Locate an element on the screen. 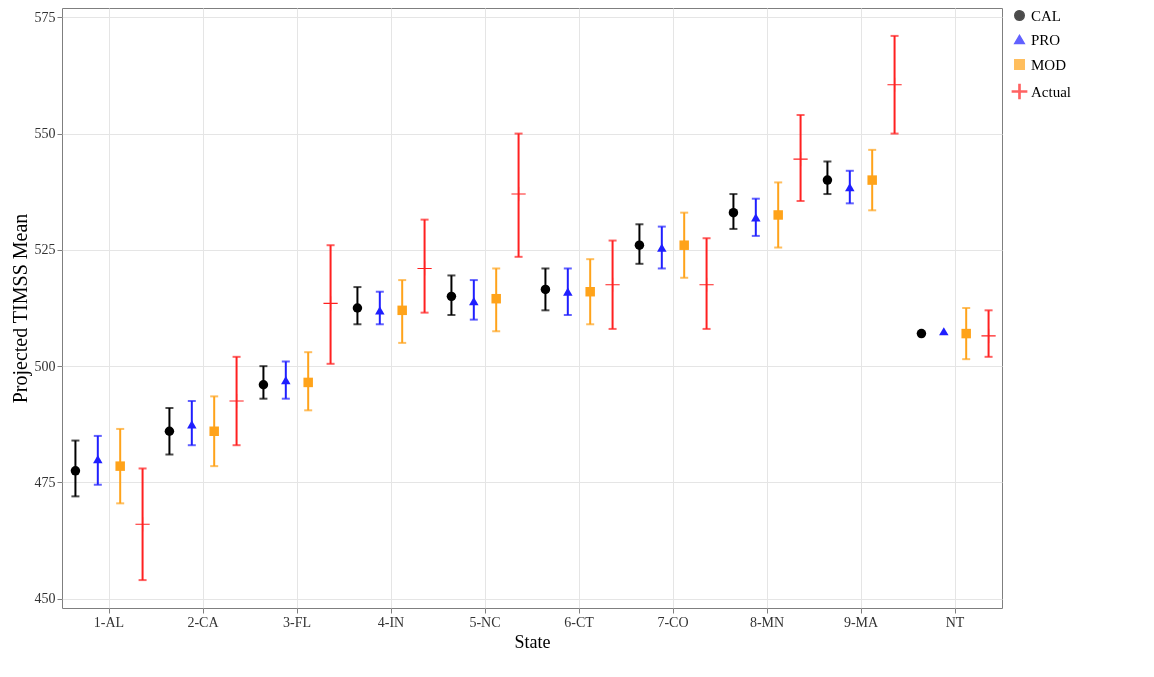 This screenshot has height=677, width=1154. x-tick-label: 4-IN is located at coordinates (391, 622).